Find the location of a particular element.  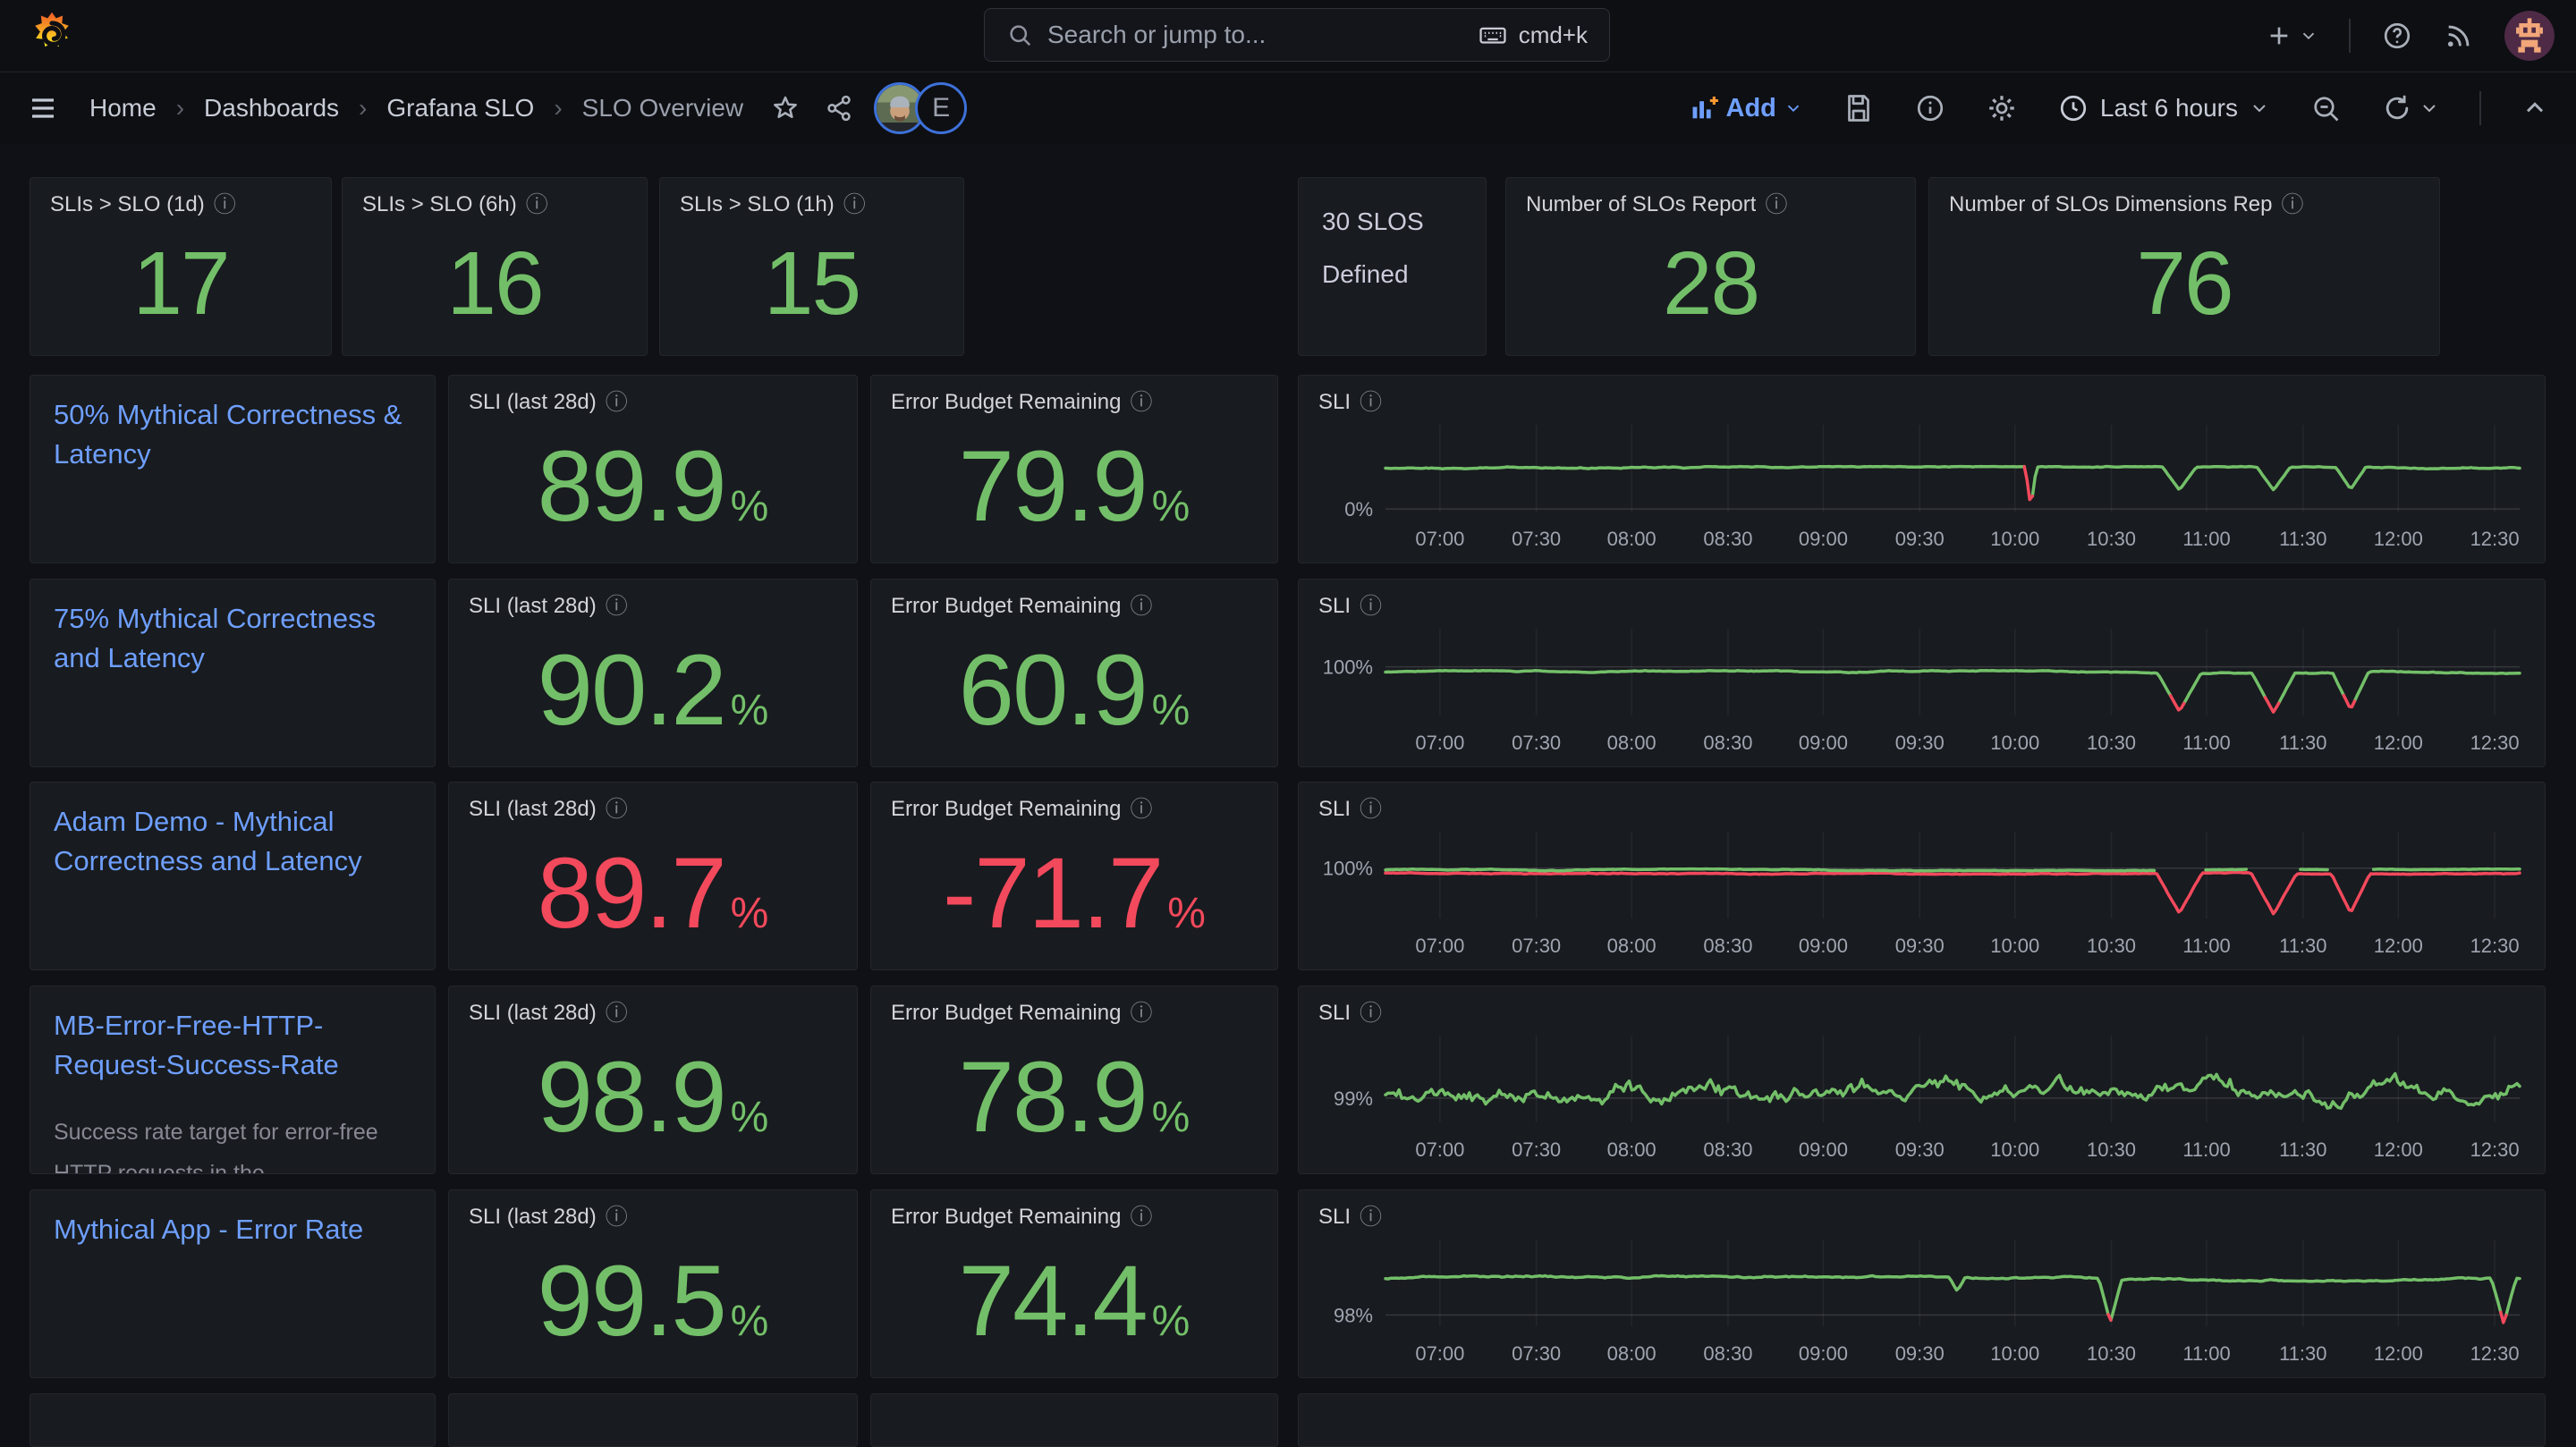

top-nav: Search or jump to... cmd+k is located at coordinates (1288, 36).